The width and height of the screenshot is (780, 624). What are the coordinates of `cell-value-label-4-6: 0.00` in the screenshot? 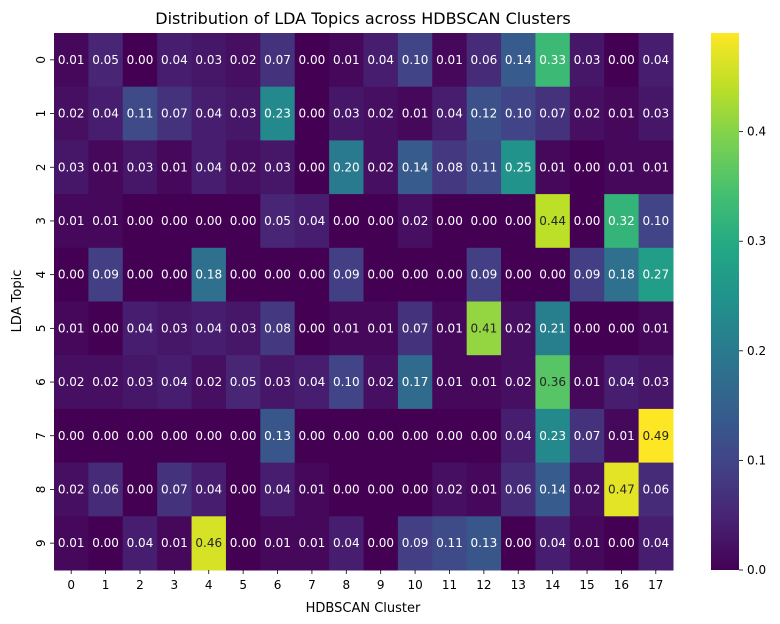 It's located at (277, 275).